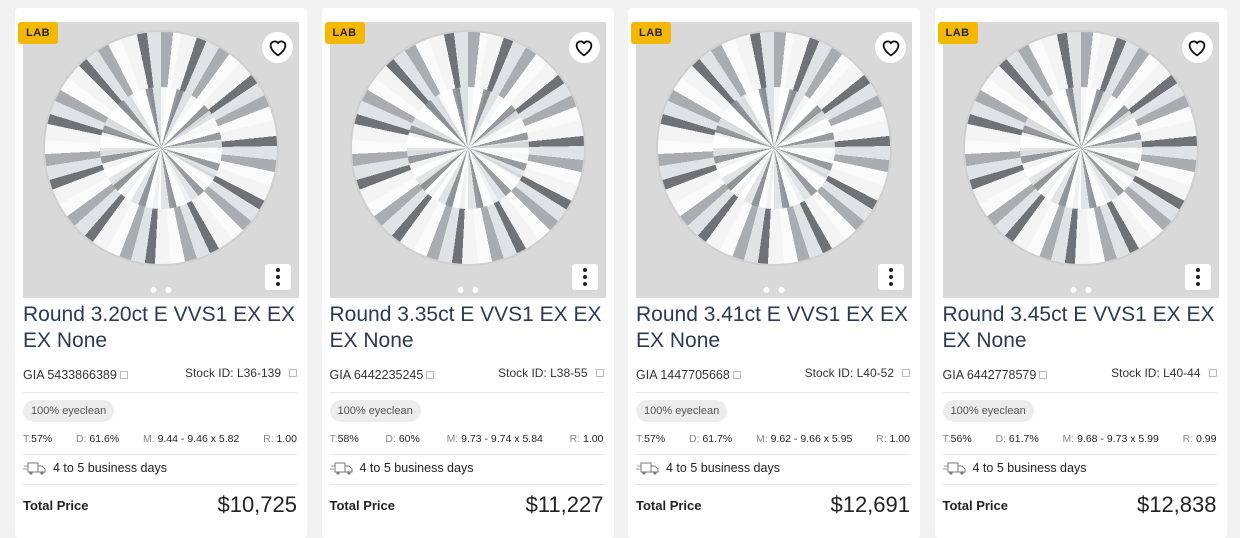 The height and width of the screenshot is (538, 1240). I want to click on stock-id: Stock ID: L36-139, so click(241, 374).